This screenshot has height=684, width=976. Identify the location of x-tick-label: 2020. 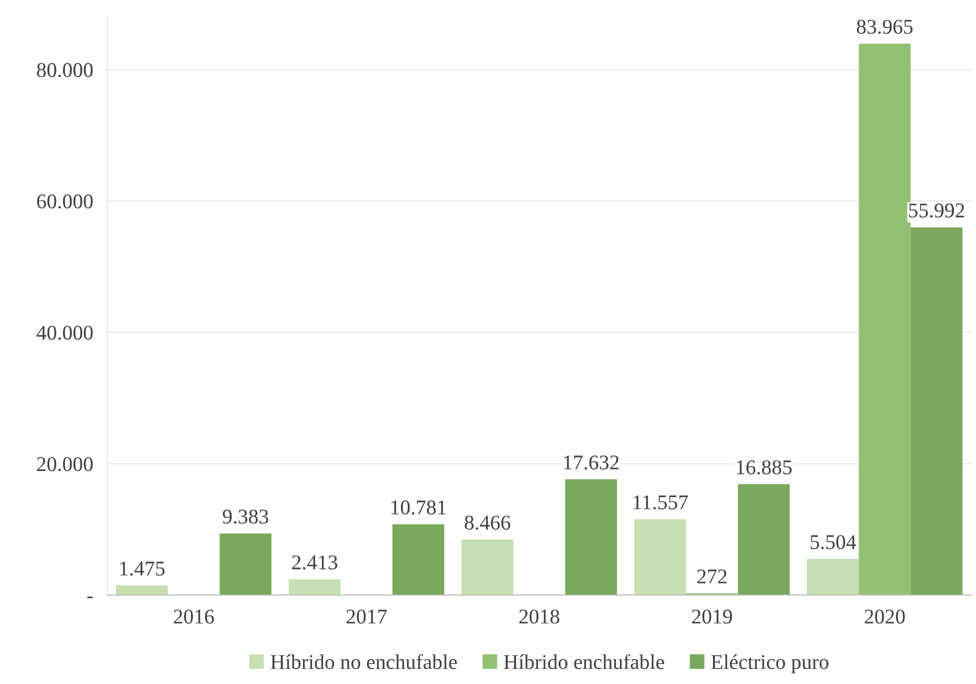
(884, 617).